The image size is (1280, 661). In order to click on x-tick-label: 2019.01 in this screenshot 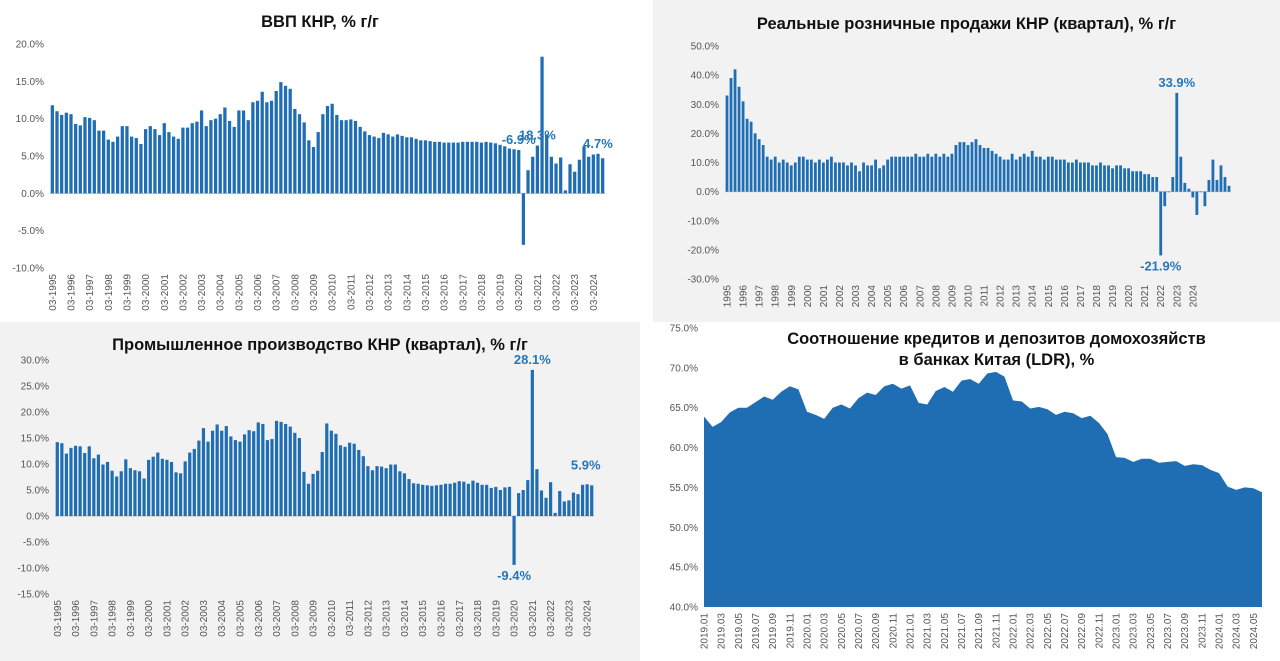, I will do `click(705, 631)`.